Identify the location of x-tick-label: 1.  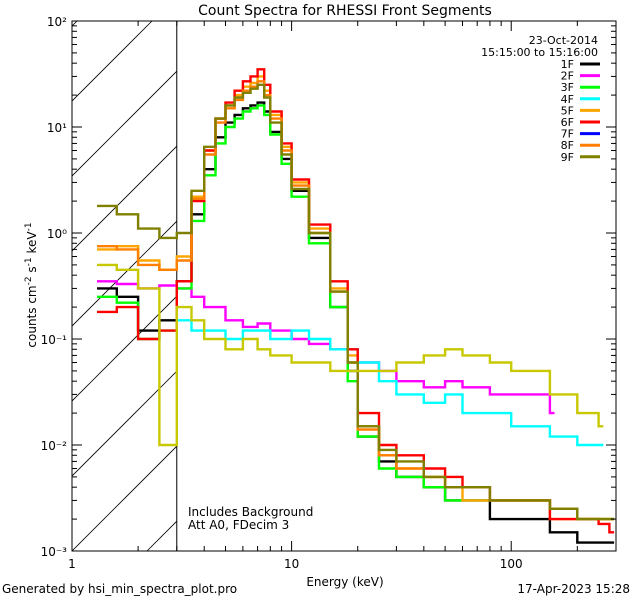
(72, 564).